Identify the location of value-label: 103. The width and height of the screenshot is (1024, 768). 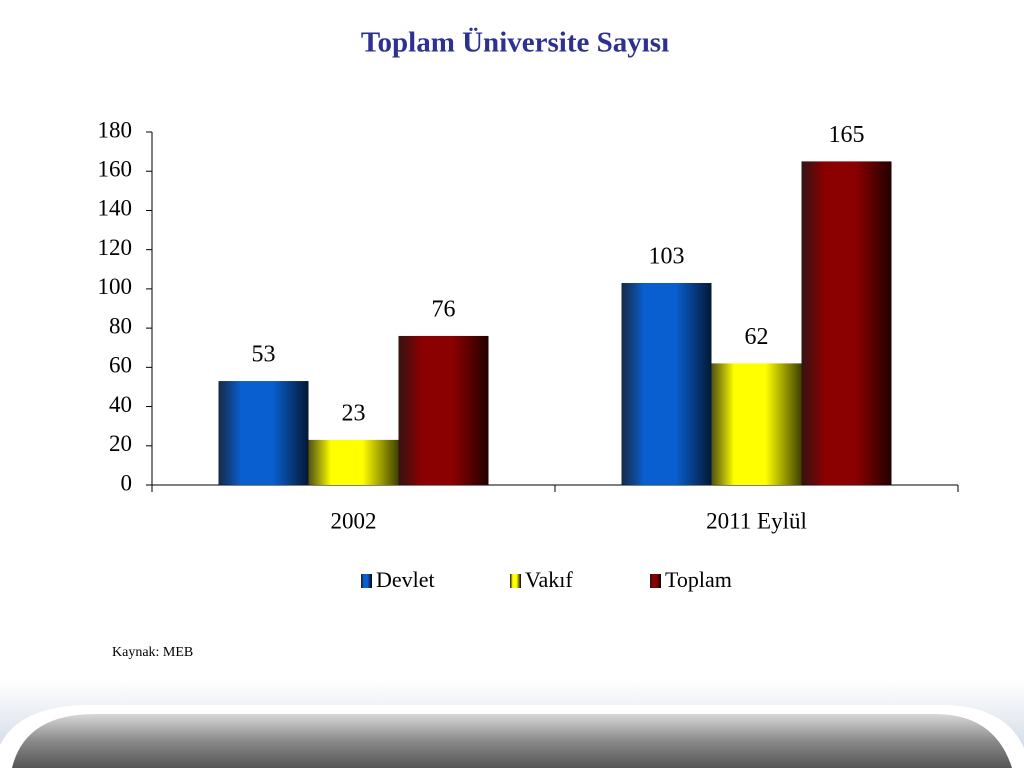
(667, 257).